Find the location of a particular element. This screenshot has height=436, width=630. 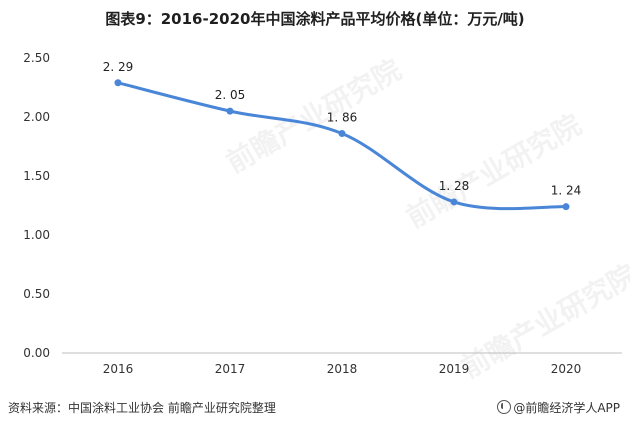

y-axis-ticks: 0.00 0.50 1.00 1.50 2.00 2.50 is located at coordinates (36, 205).